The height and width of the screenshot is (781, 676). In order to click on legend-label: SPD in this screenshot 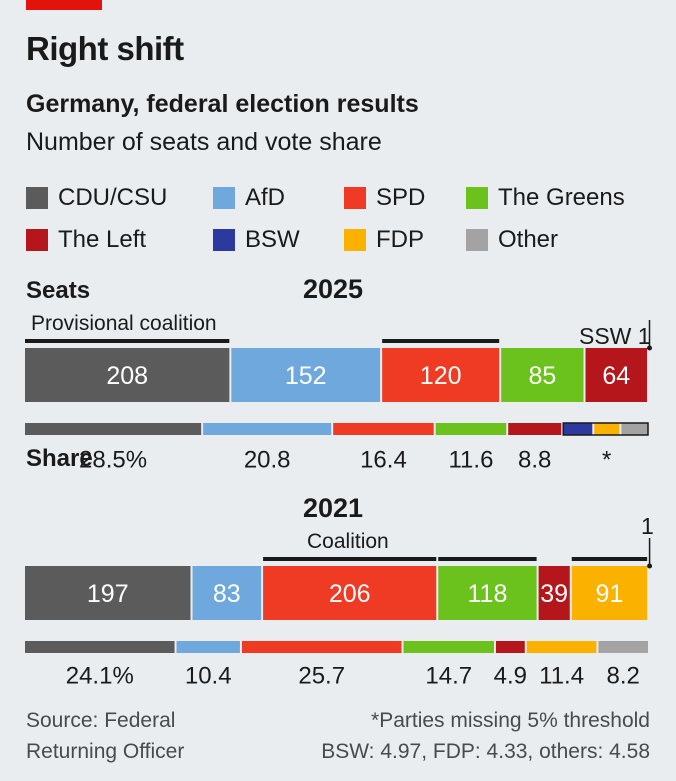, I will do `click(401, 197)`.